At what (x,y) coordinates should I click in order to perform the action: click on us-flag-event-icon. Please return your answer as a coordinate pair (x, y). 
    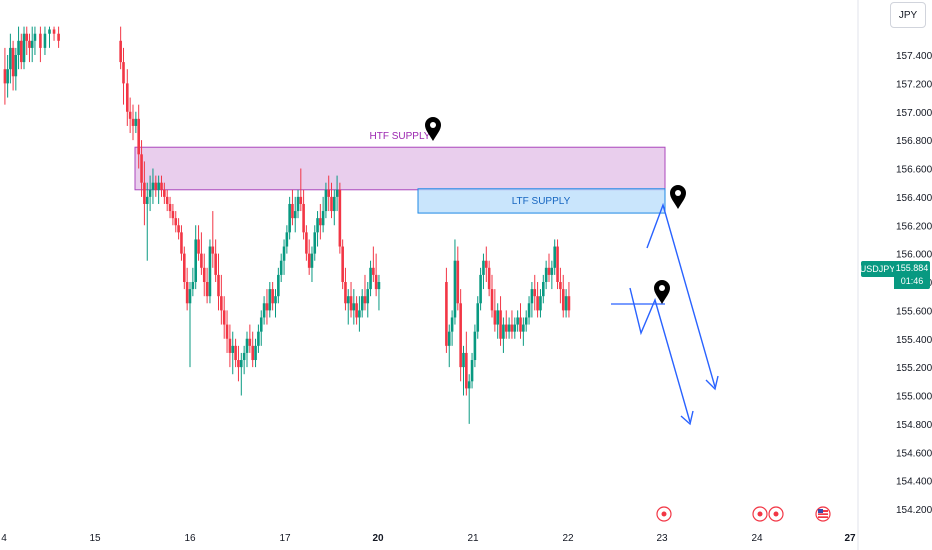
    Looking at the image, I should click on (823, 514).